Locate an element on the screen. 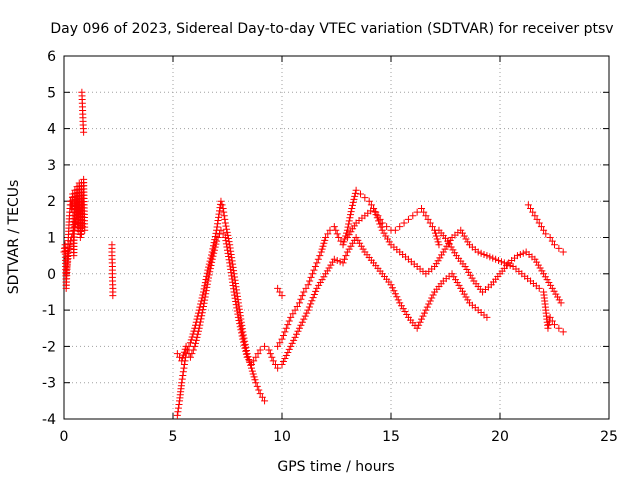  x-tick-label: 20 is located at coordinates (500, 437).